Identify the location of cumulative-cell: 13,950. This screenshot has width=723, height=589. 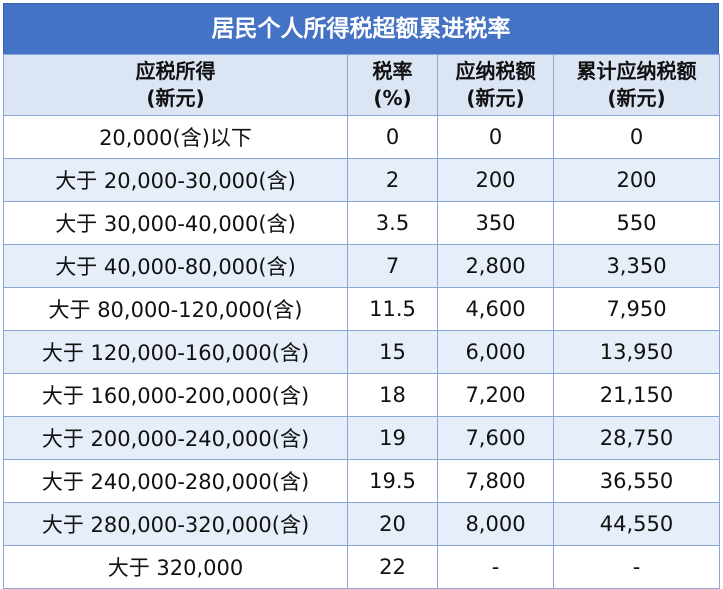
(636, 352).